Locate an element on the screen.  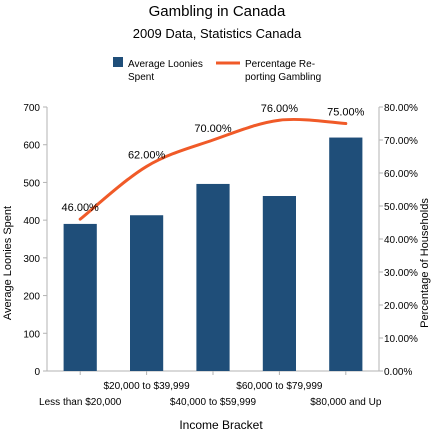
x-tick-label: $80,000 and Up is located at coordinates (346, 402).